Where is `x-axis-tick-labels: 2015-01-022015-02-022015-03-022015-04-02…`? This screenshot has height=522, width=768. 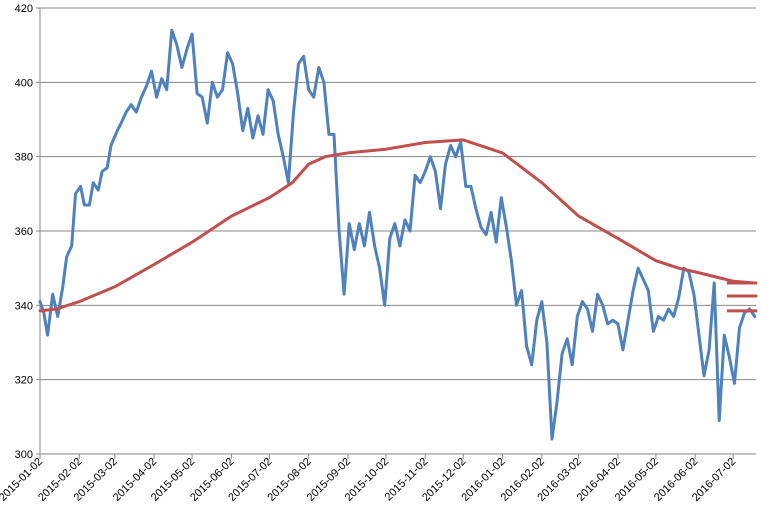 x-axis-tick-labels: 2015-01-022015-02-022015-03-022015-04-02… is located at coordinates (369, 480).